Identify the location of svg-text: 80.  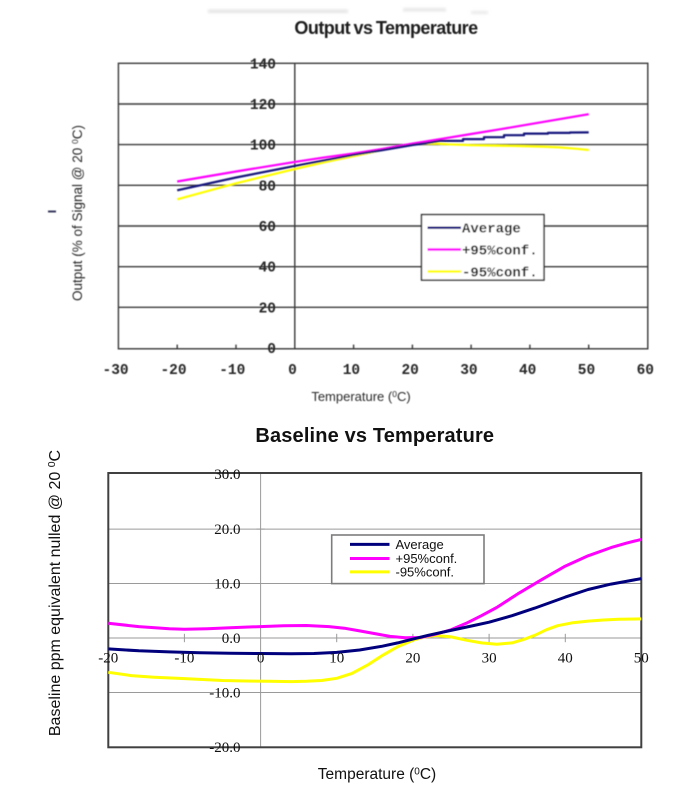
(267, 187).